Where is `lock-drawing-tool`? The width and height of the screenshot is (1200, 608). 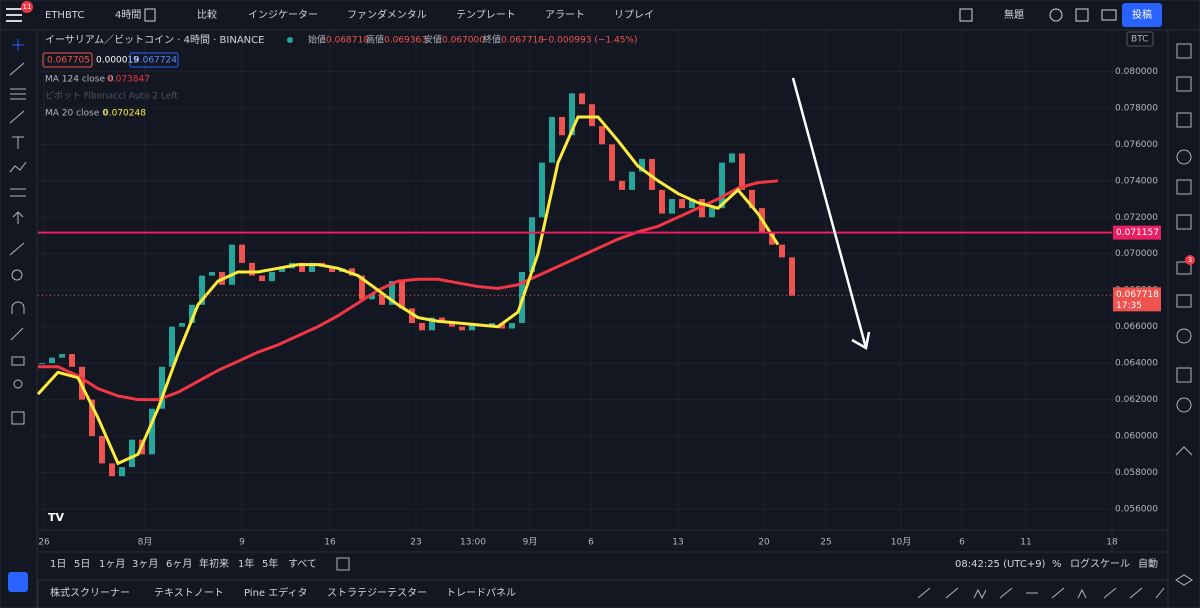
lock-drawing-tool is located at coordinates (17, 334).